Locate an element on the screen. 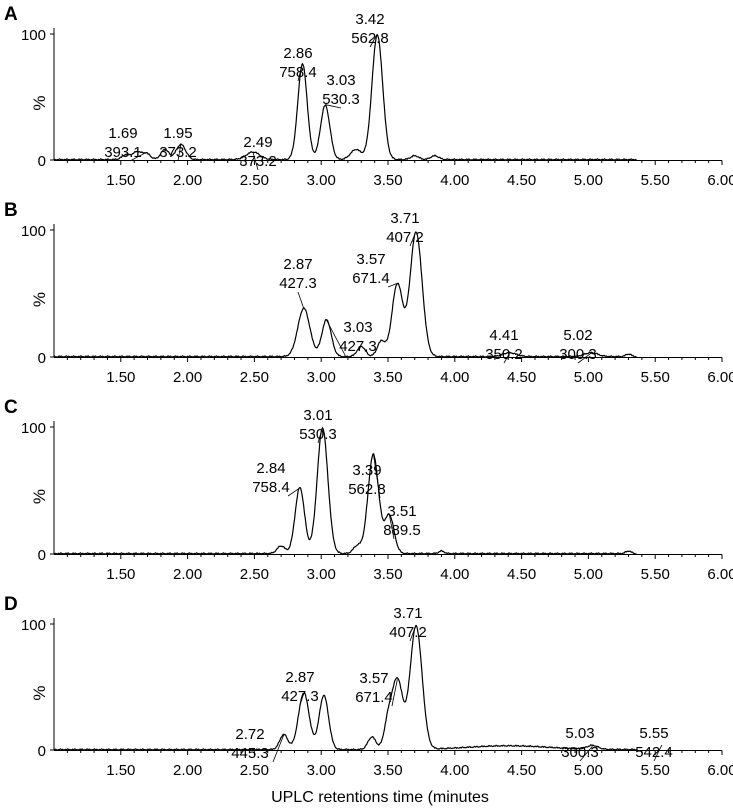 The image size is (733, 810). peak-label-rt: 1.95 is located at coordinates (177, 133).